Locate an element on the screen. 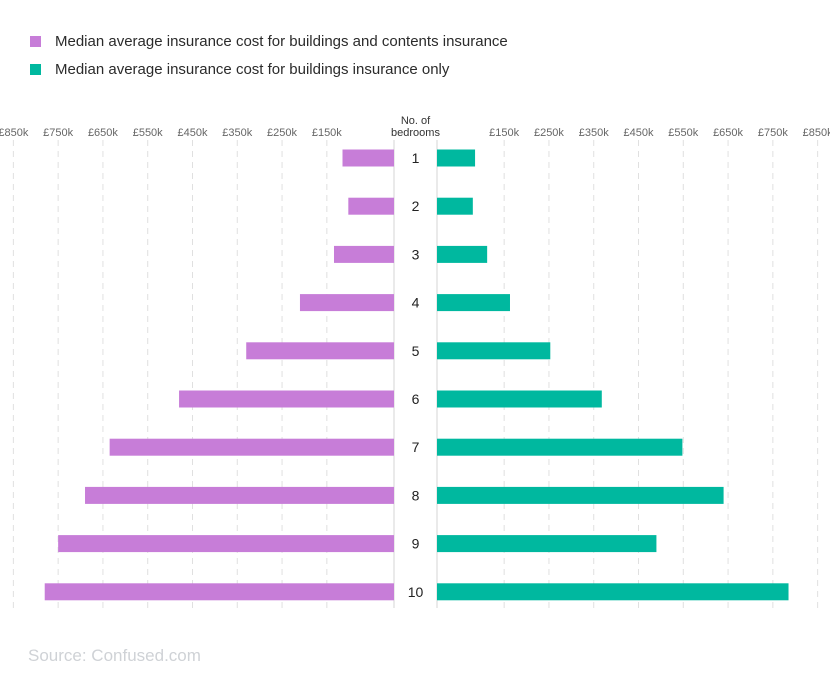 This screenshot has width=830, height=686. right-tick-label-7: £850k is located at coordinates (816, 133).